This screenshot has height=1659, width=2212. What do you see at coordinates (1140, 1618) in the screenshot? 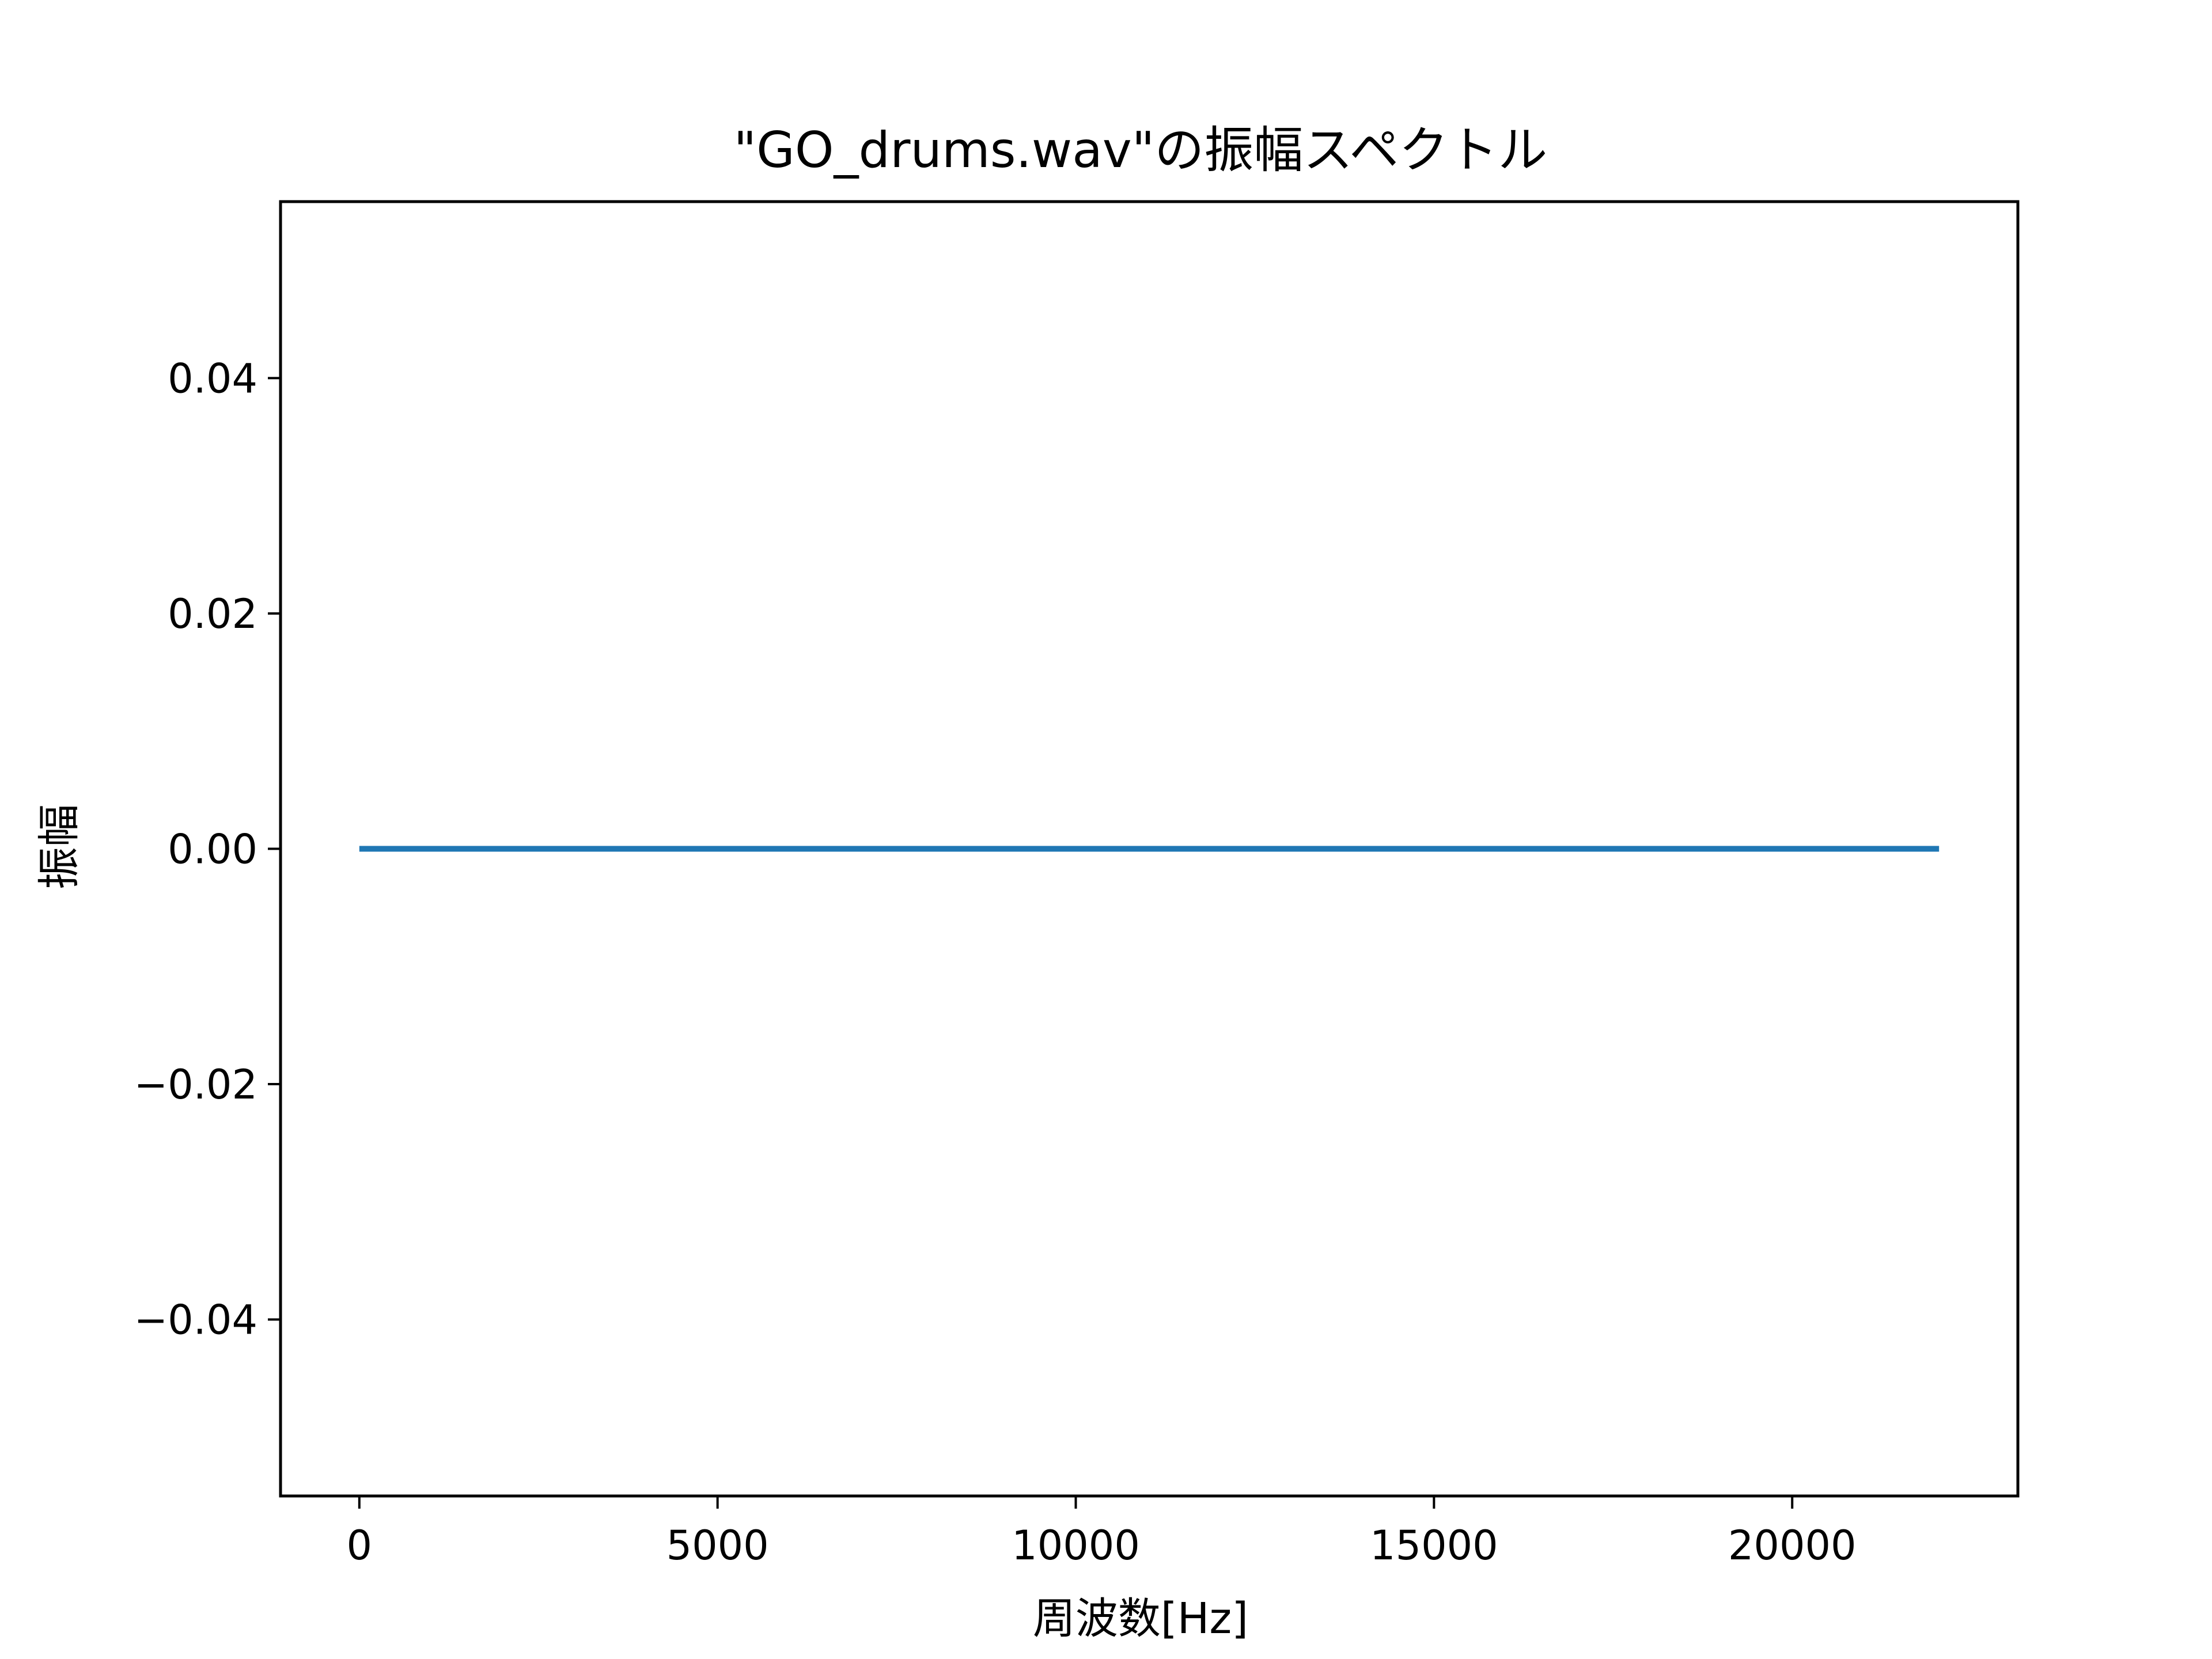
I see `x-axis-title: 周波数[Hz]` at bounding box center [1140, 1618].